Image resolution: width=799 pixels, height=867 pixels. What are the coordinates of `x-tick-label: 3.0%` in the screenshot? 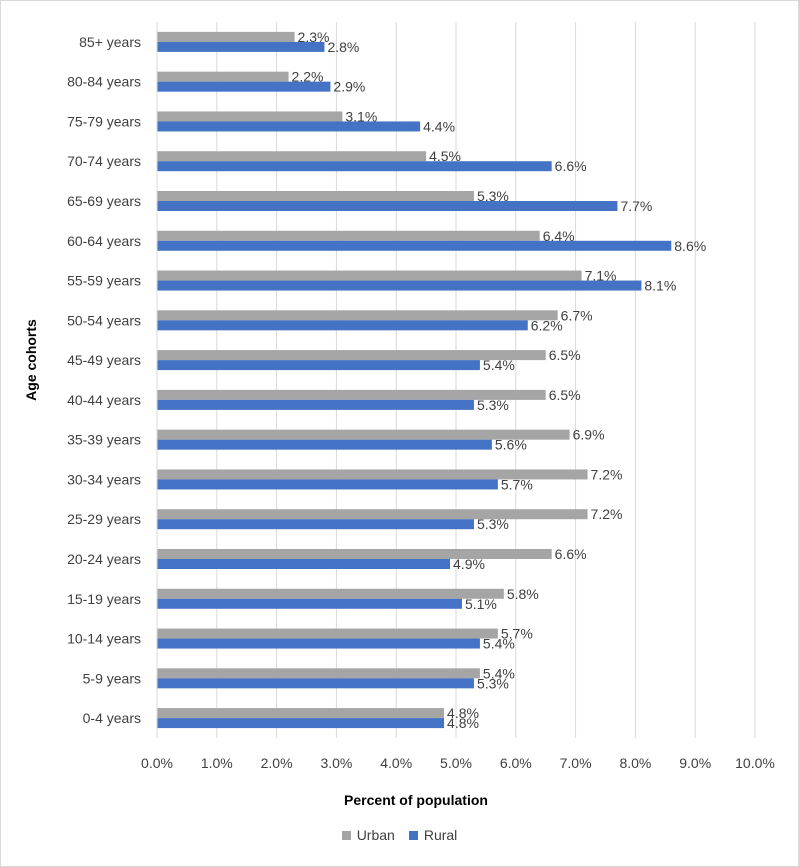 It's located at (336, 763).